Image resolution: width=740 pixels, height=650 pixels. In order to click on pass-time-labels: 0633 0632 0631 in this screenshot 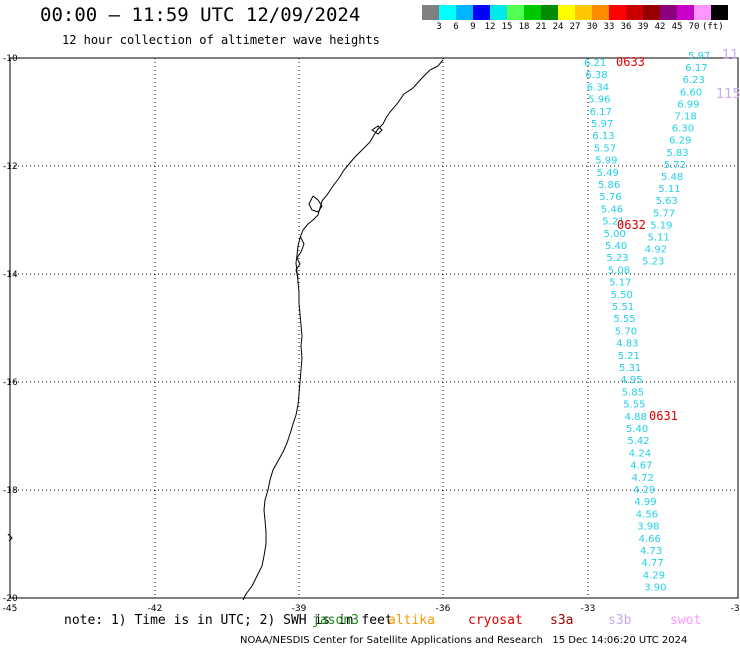, I will do `click(647, 239)`.